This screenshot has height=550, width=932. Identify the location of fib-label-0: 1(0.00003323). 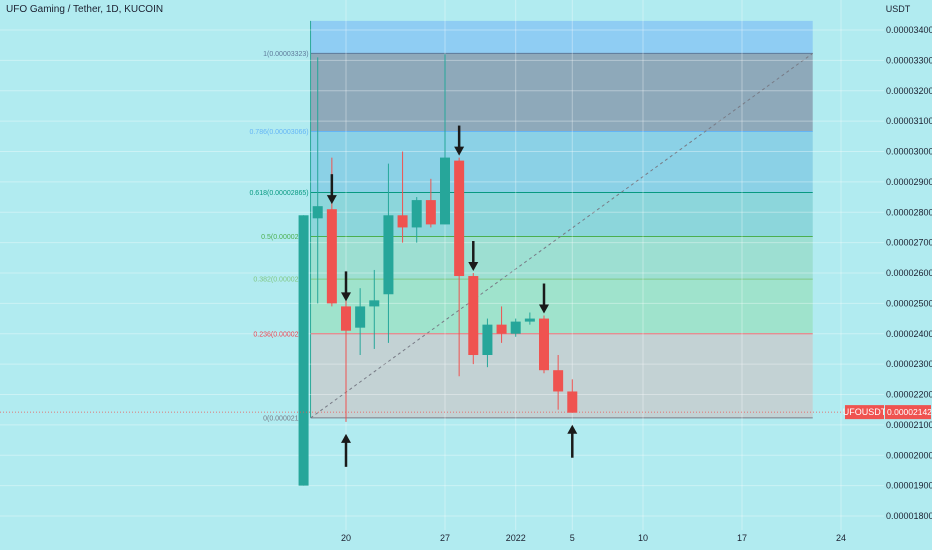
(286, 54).